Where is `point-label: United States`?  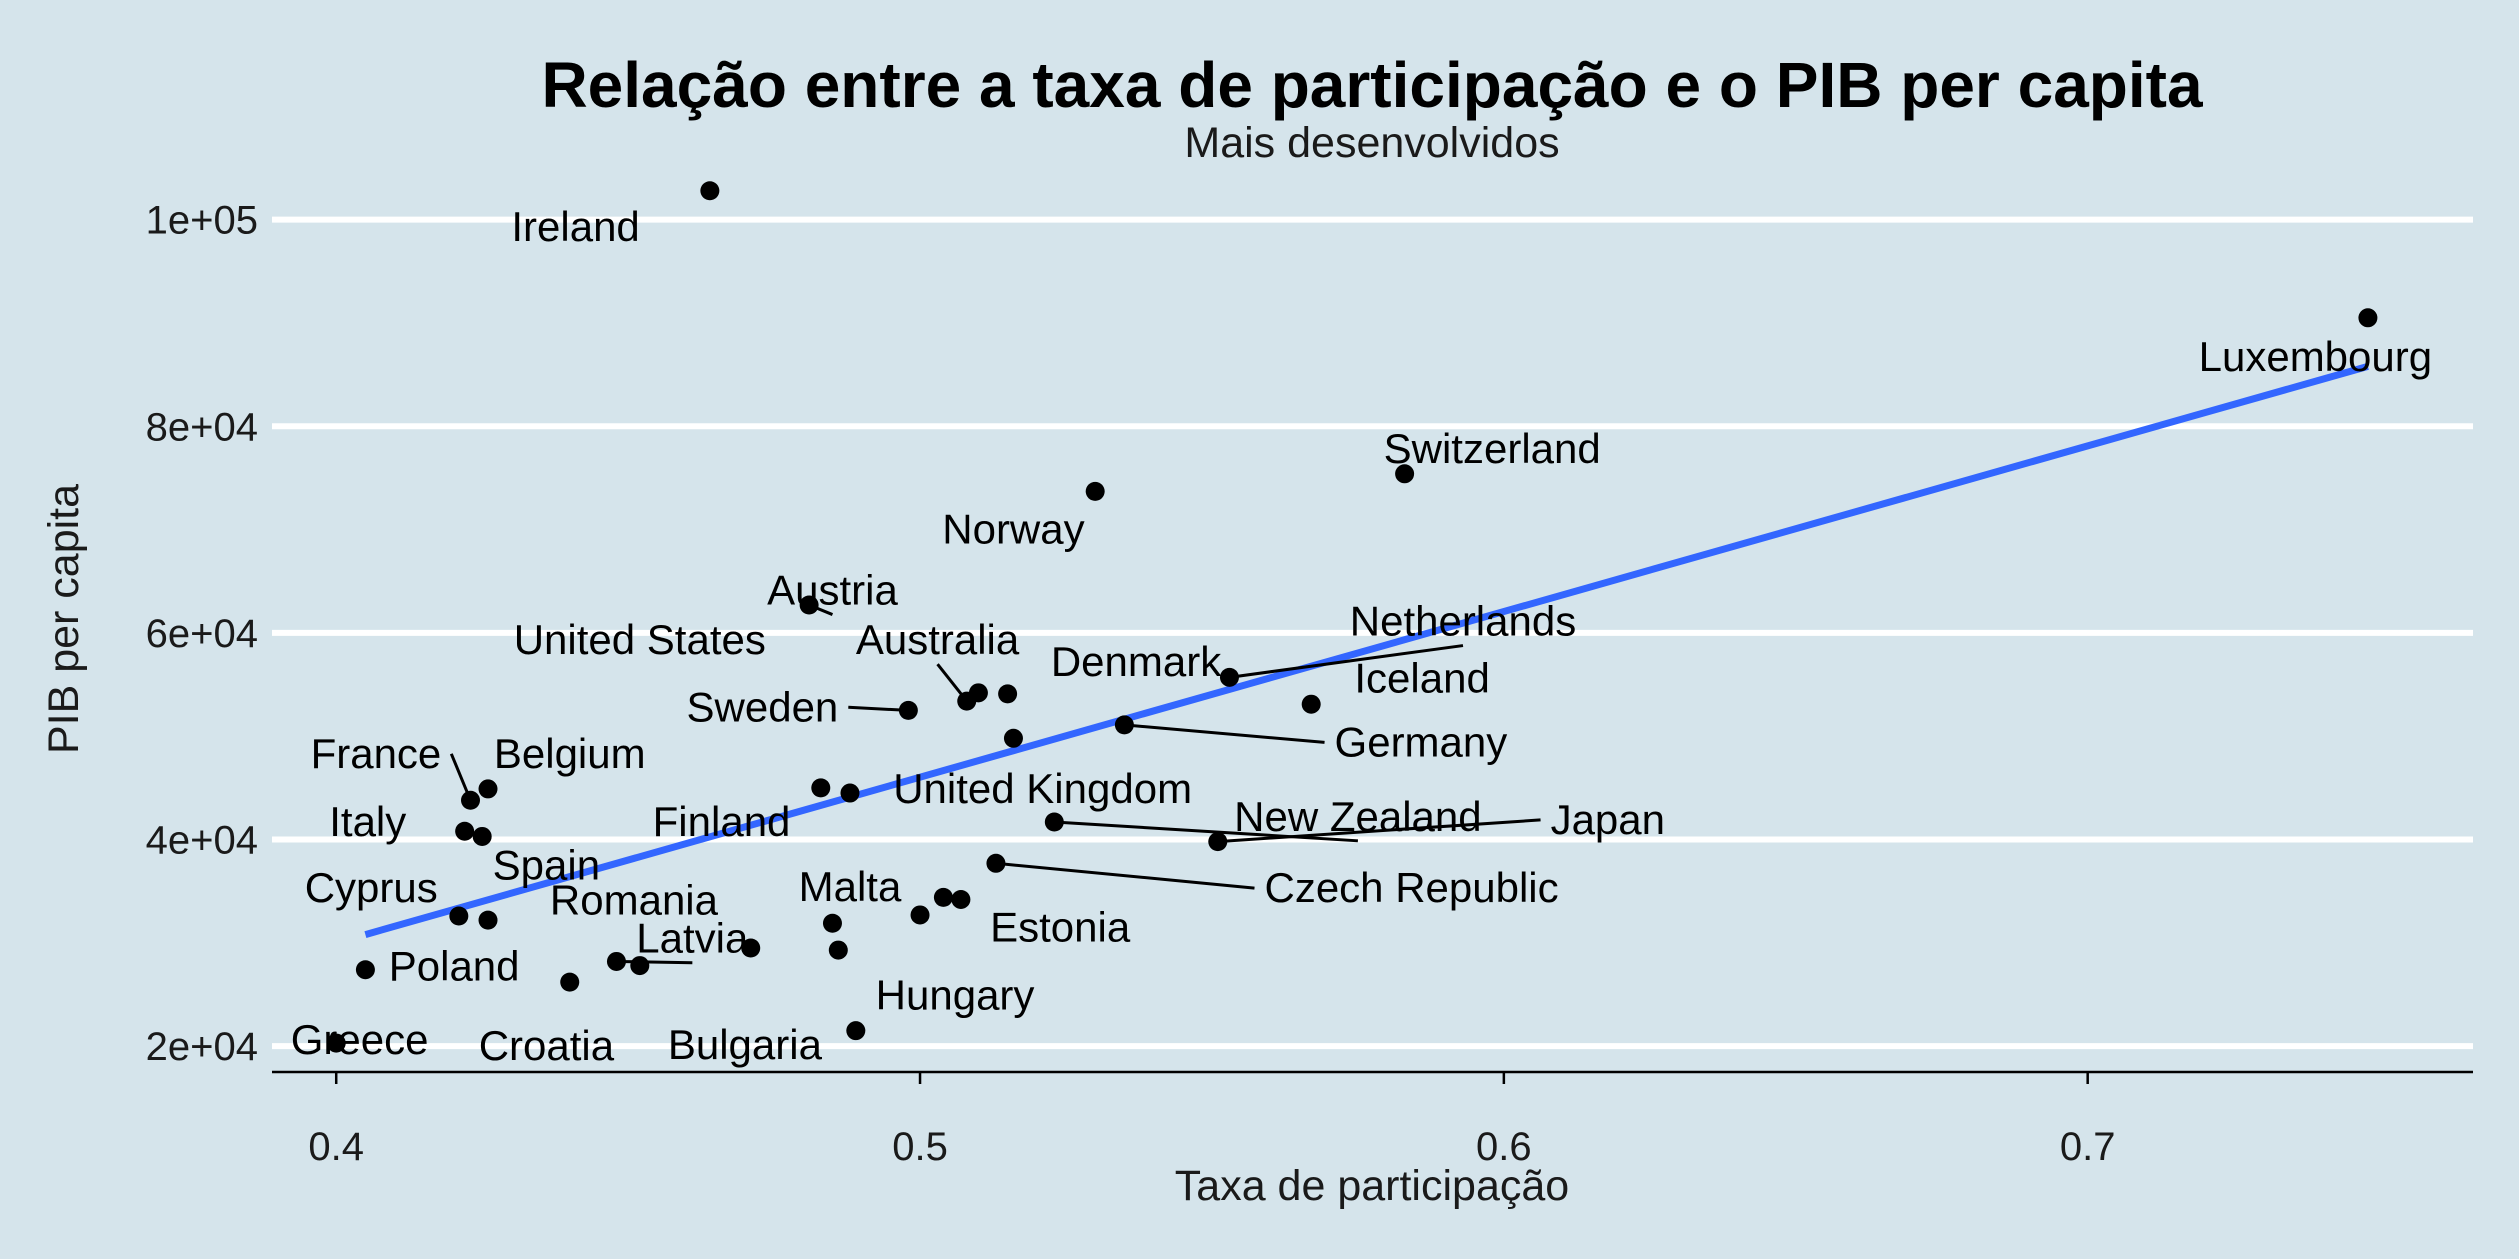
point-label: United States is located at coordinates (640, 639).